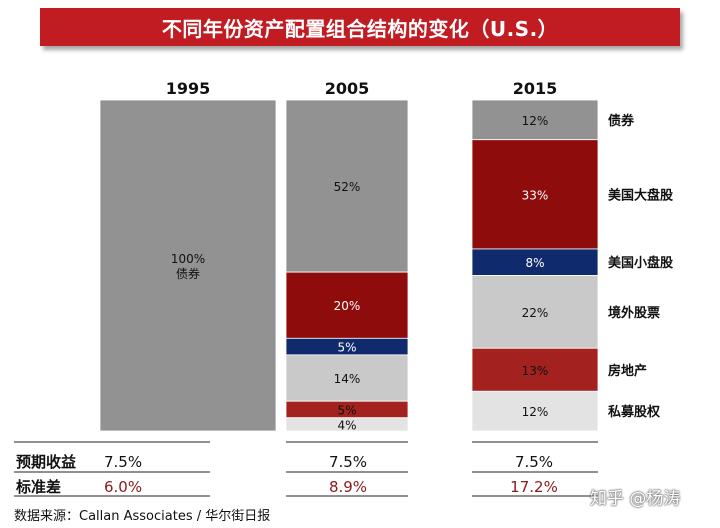 This screenshot has width=720, height=528. Describe the element at coordinates (535, 121) in the screenshot. I see `data-label-2015-0: 12%` at that location.